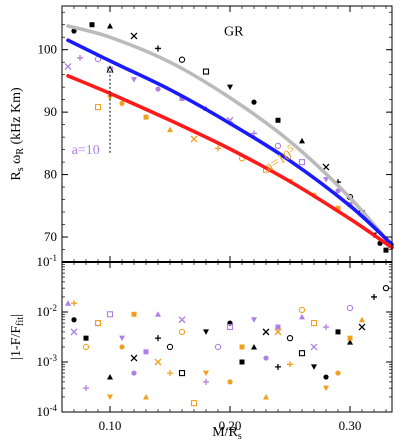  What do you see at coordinates (16, 161) in the screenshot?
I see `y-label-omega: ω` at bounding box center [16, 161].